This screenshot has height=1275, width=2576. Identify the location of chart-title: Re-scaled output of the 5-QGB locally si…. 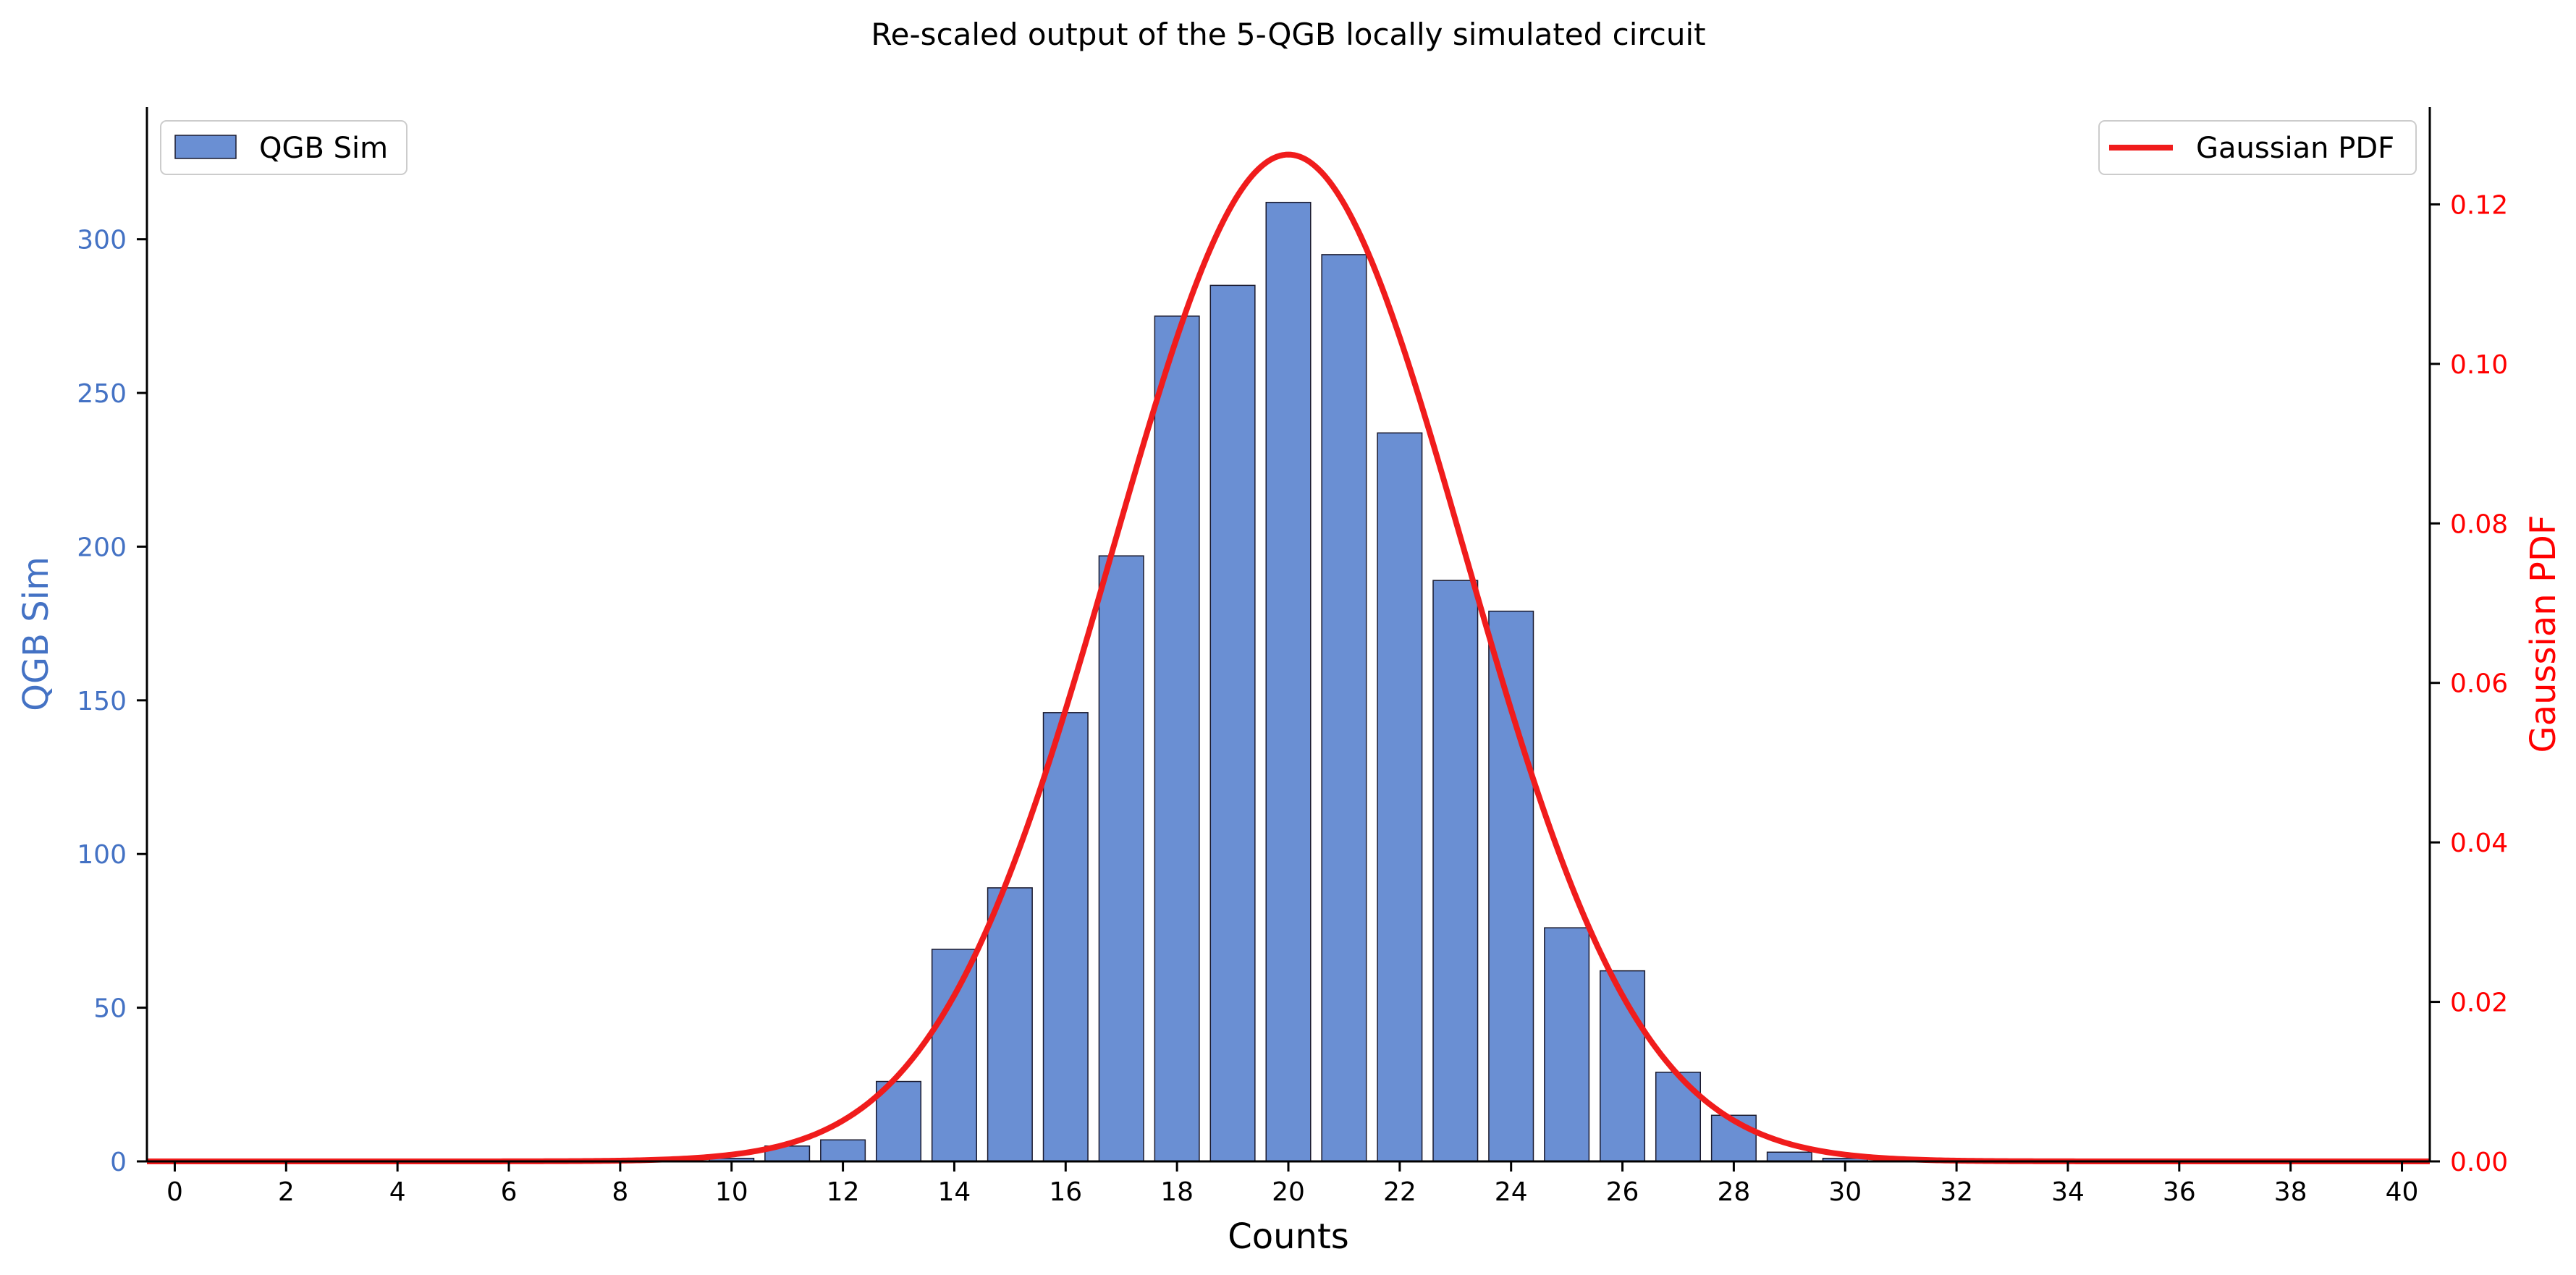
(1288, 34).